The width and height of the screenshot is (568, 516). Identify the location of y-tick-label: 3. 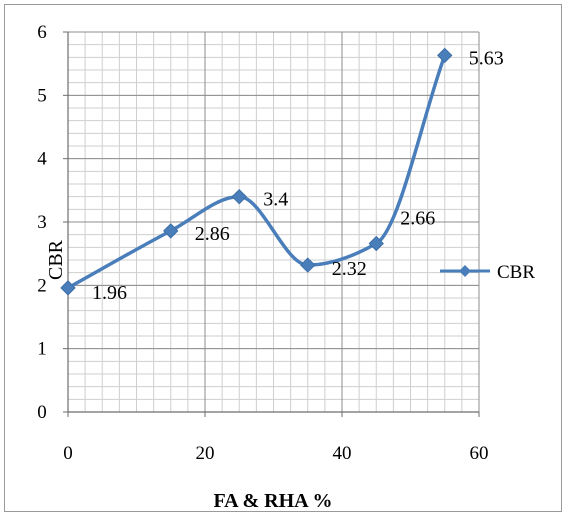
(42, 222).